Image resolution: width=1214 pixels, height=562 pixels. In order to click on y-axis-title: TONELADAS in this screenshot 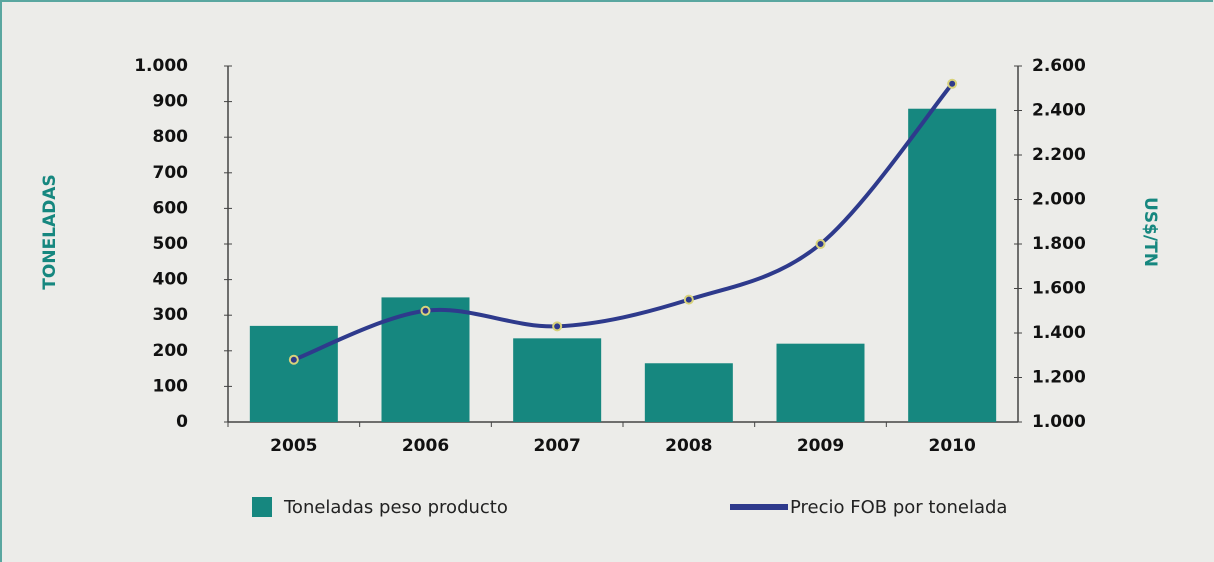, I will do `click(50, 231)`.